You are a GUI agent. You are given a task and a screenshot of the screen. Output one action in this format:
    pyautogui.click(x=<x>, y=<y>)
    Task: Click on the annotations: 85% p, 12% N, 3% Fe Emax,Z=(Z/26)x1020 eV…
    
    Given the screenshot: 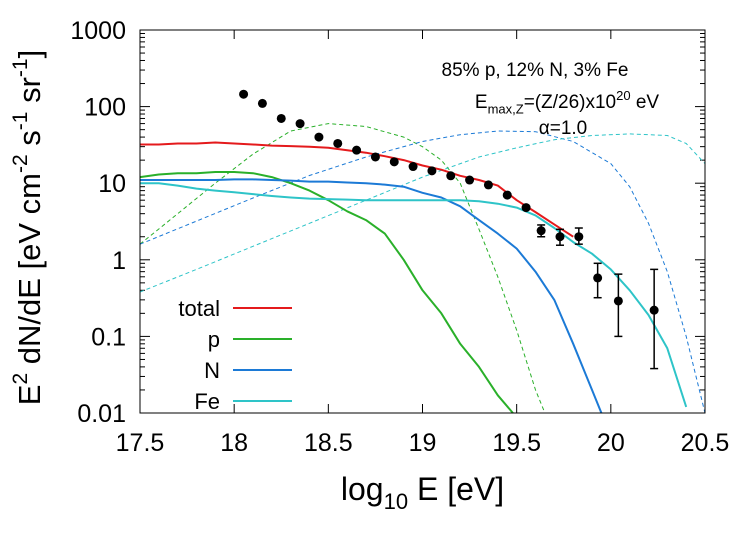 What is the action you would take?
    pyautogui.click(x=551, y=99)
    